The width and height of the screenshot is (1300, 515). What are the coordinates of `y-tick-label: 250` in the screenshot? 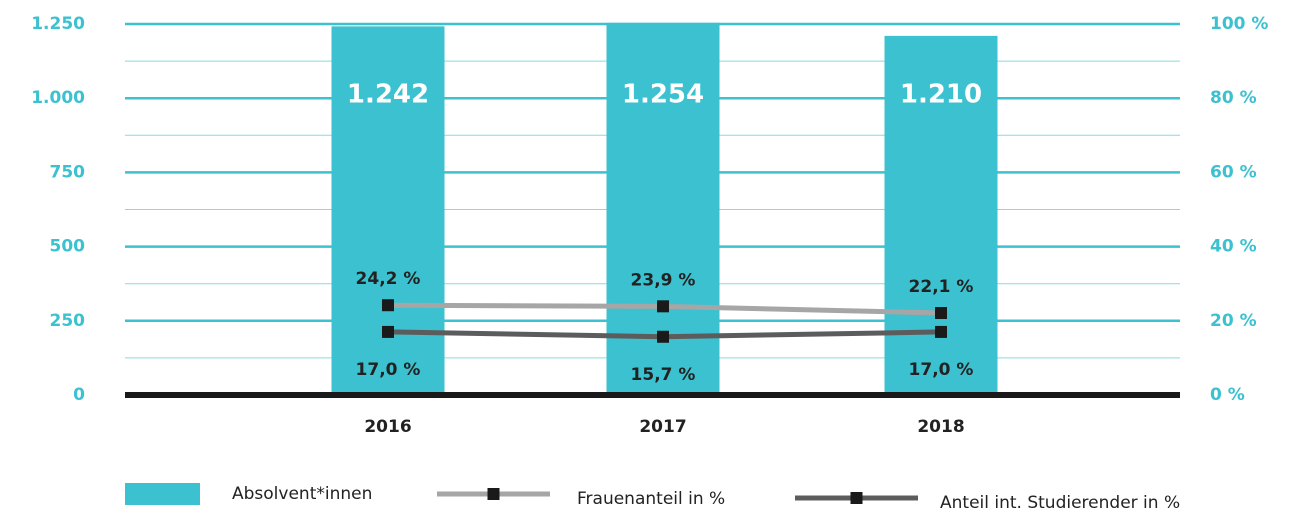 It's located at (68, 321).